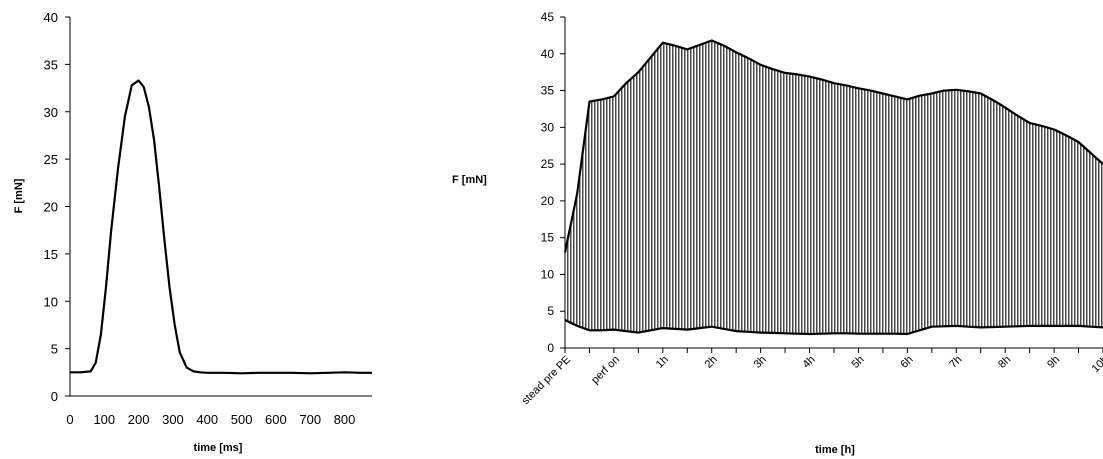 The image size is (1103, 459). What do you see at coordinates (546, 380) in the screenshot?
I see `x-tick-label: stead pre PE` at bounding box center [546, 380].